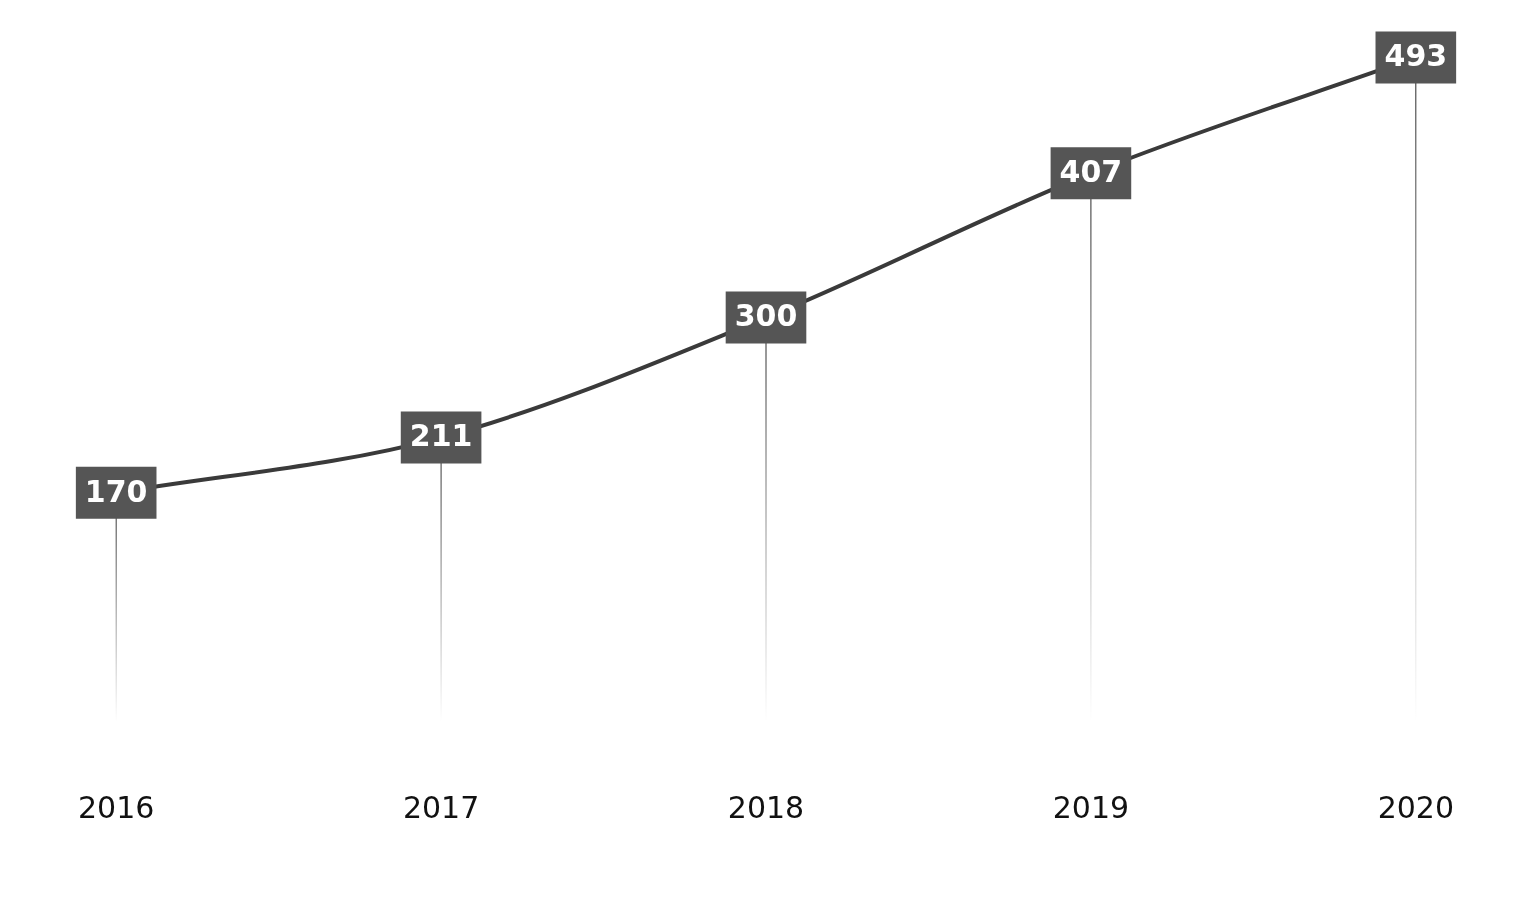 The image size is (1532, 920). What do you see at coordinates (441, 436) in the screenshot?
I see `data-label: 211` at bounding box center [441, 436].